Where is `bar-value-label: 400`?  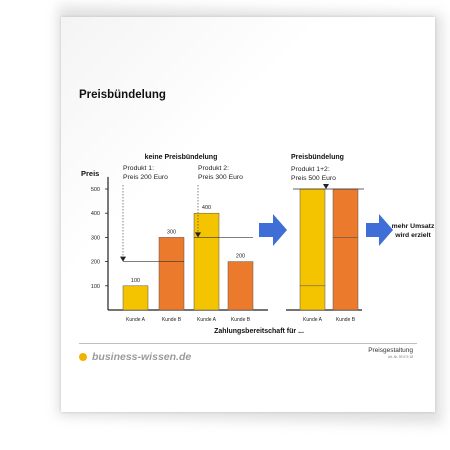 bar-value-label: 400 is located at coordinates (206, 208).